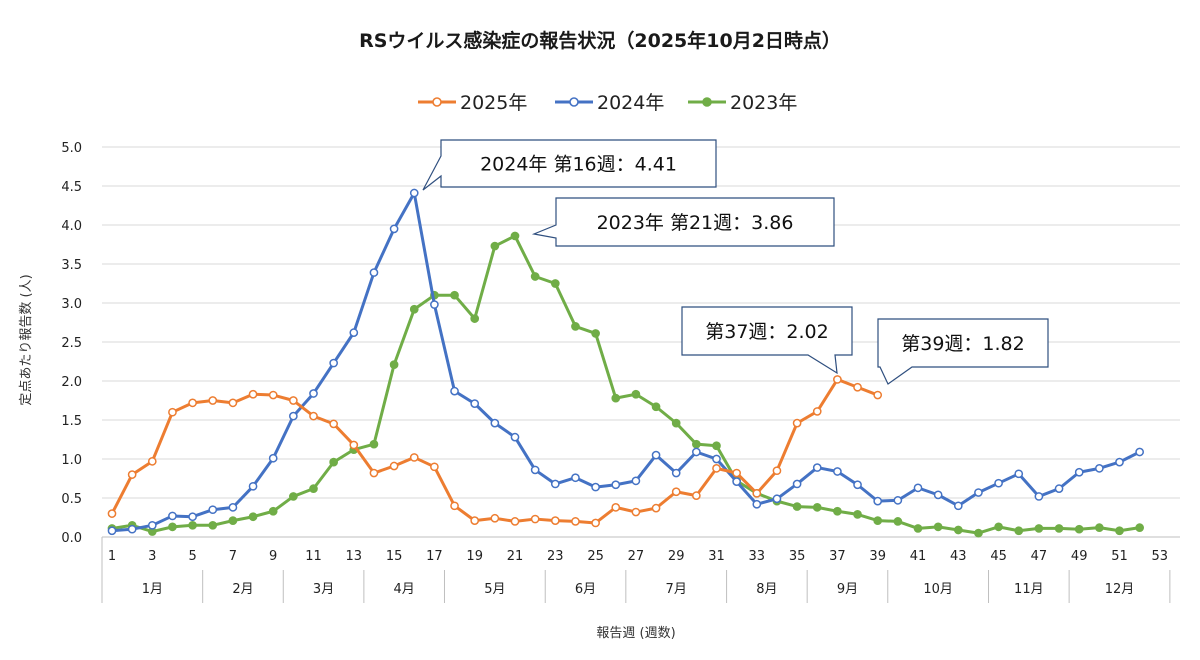 The width and height of the screenshot is (1200, 660). Describe the element at coordinates (763, 103) in the screenshot. I see `legend-label: 2023年` at that location.